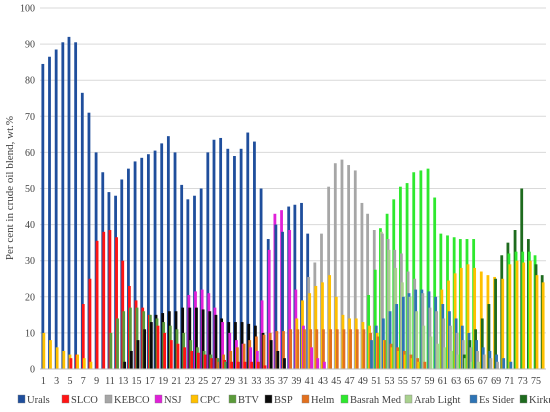  What do you see at coordinates (173, 400) in the screenshot?
I see `legend-label-nsj: NSJ` at bounding box center [173, 400].